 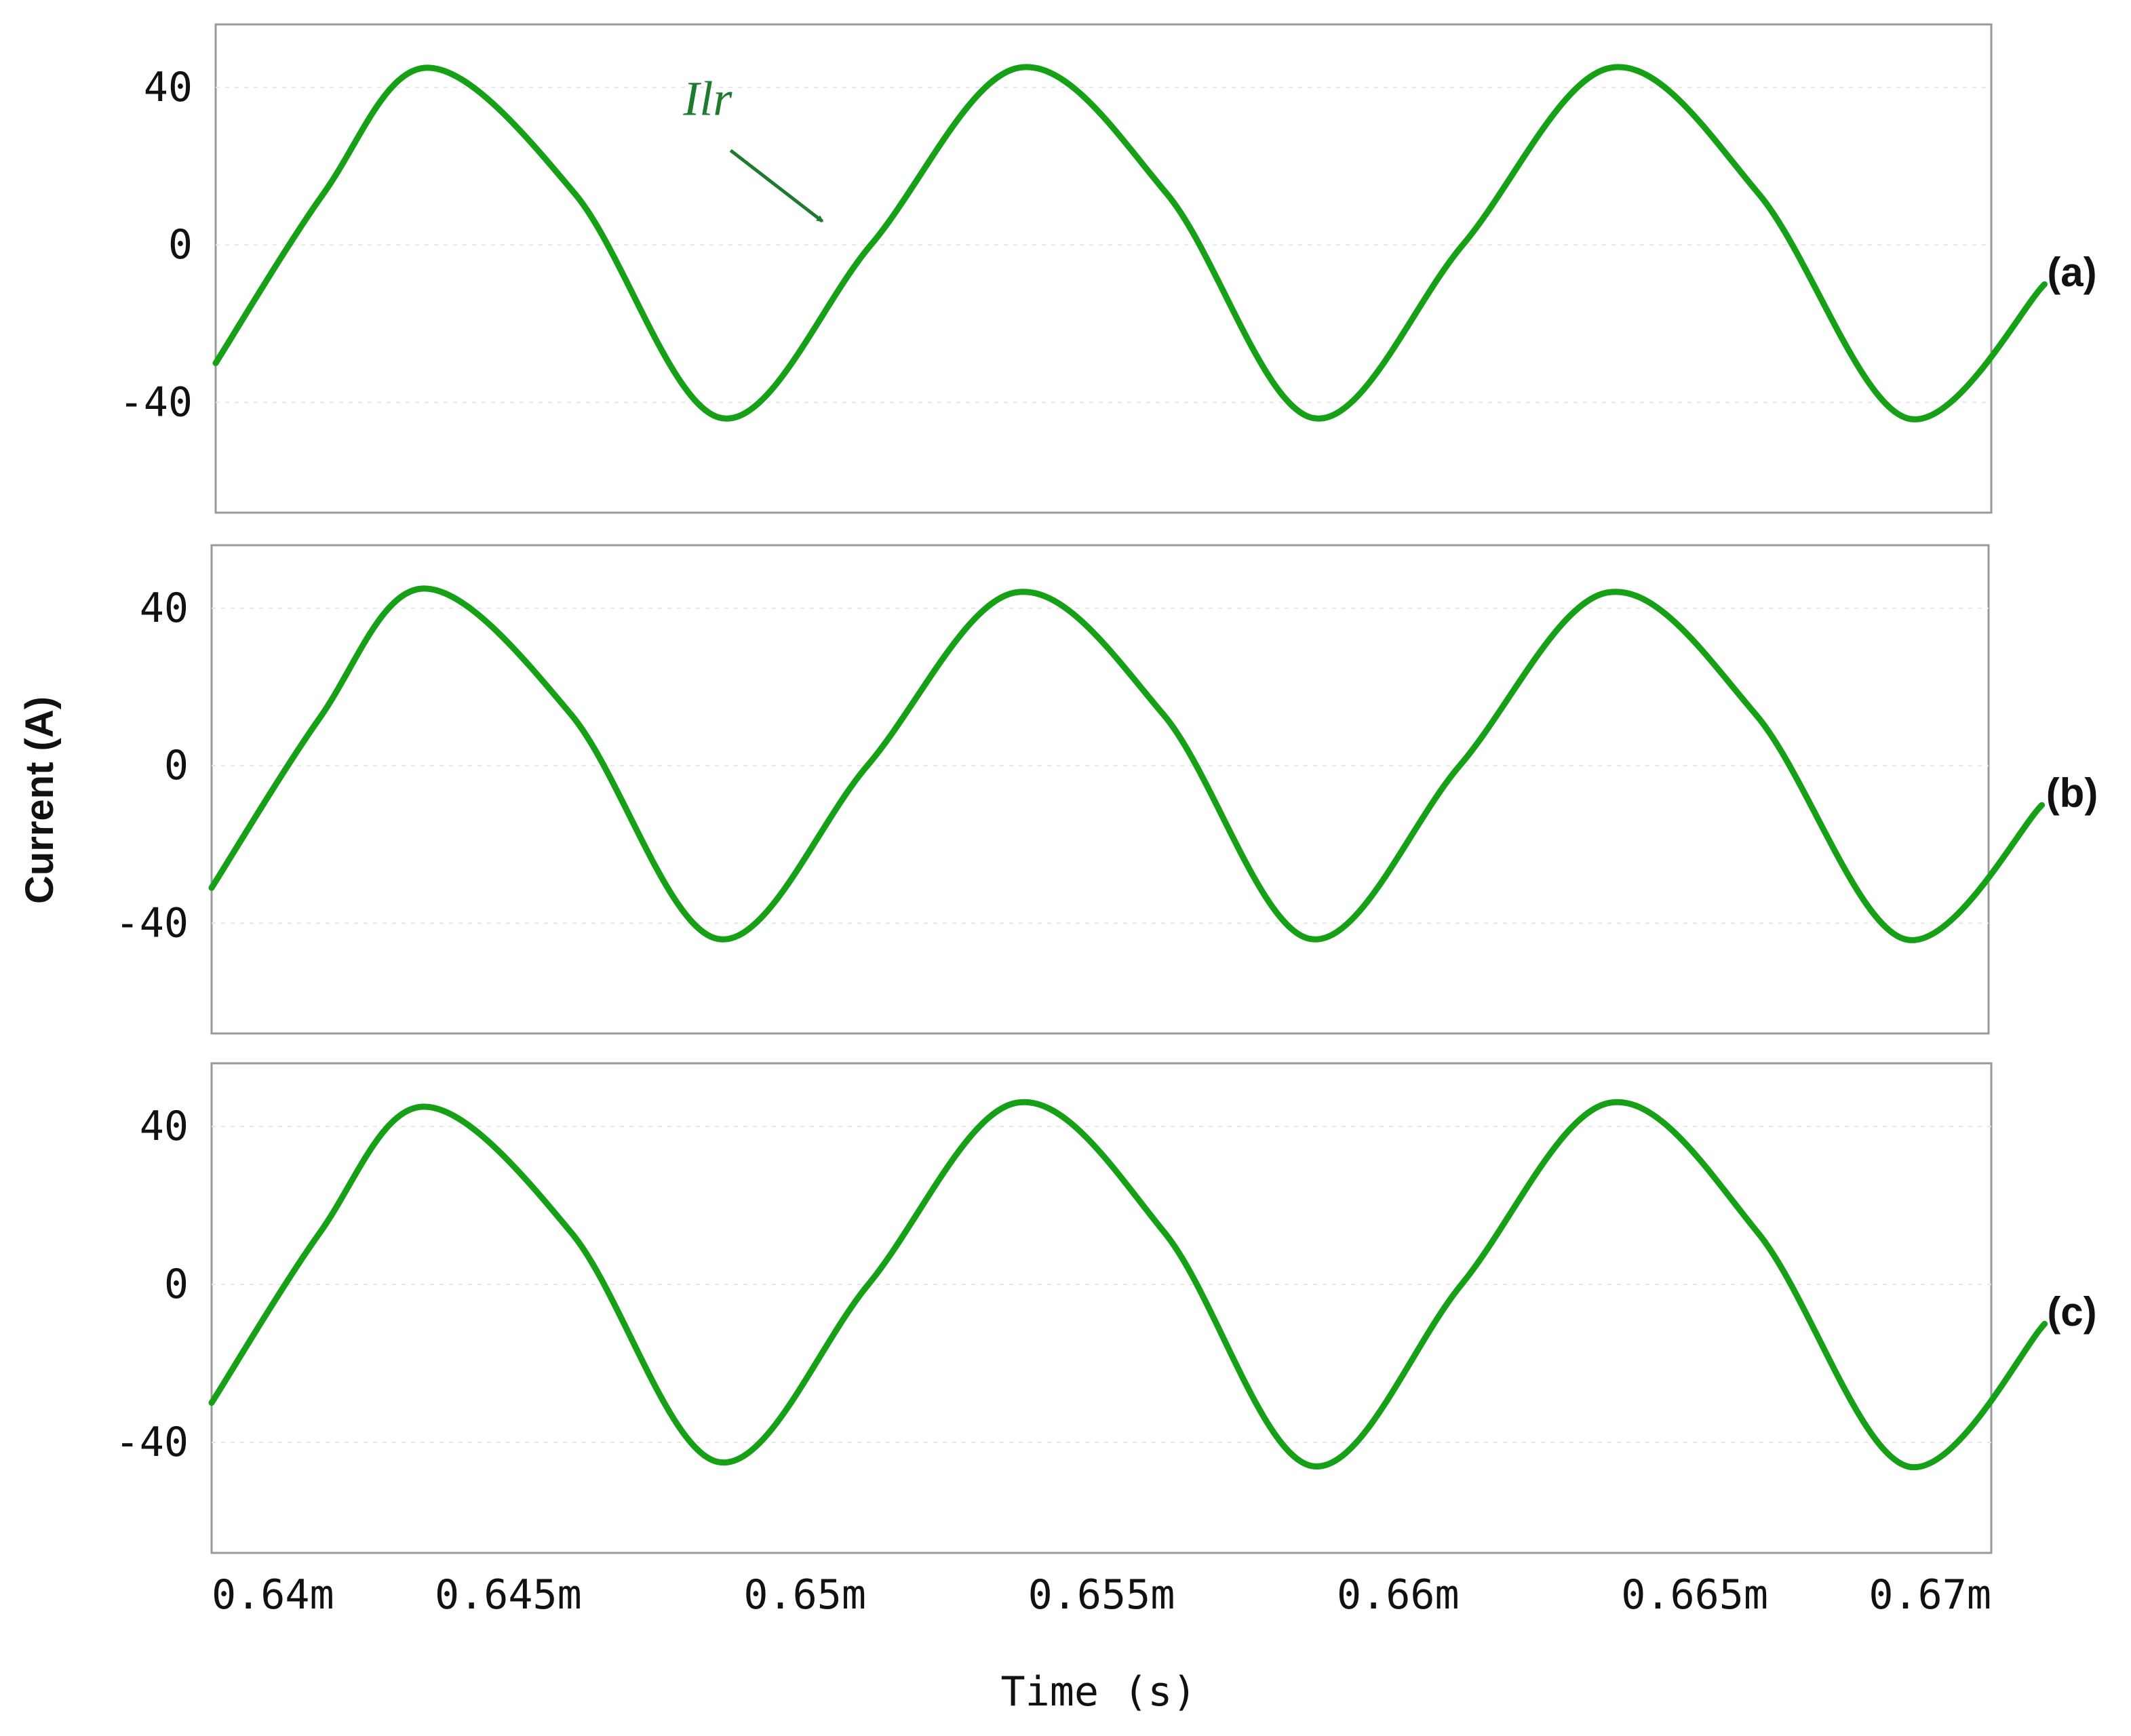 I want to click on annotation-arrow, so click(x=776, y=186).